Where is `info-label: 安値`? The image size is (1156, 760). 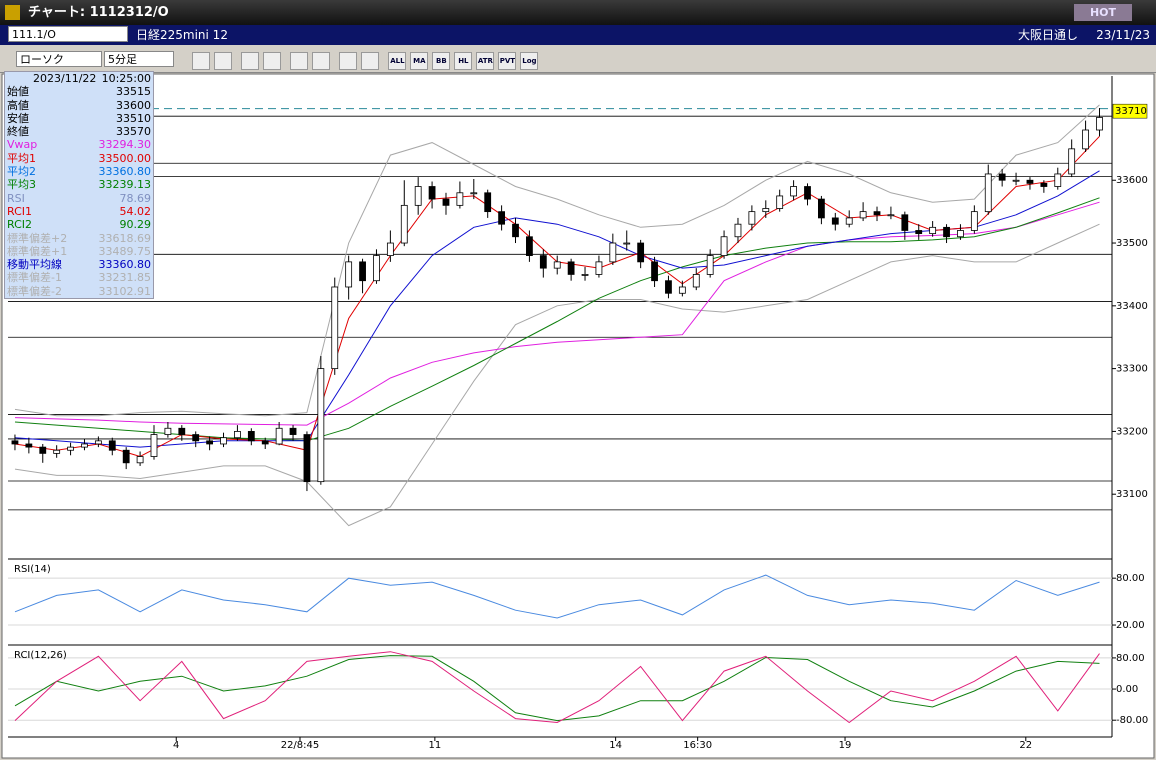 info-label: 安値 is located at coordinates (18, 118).